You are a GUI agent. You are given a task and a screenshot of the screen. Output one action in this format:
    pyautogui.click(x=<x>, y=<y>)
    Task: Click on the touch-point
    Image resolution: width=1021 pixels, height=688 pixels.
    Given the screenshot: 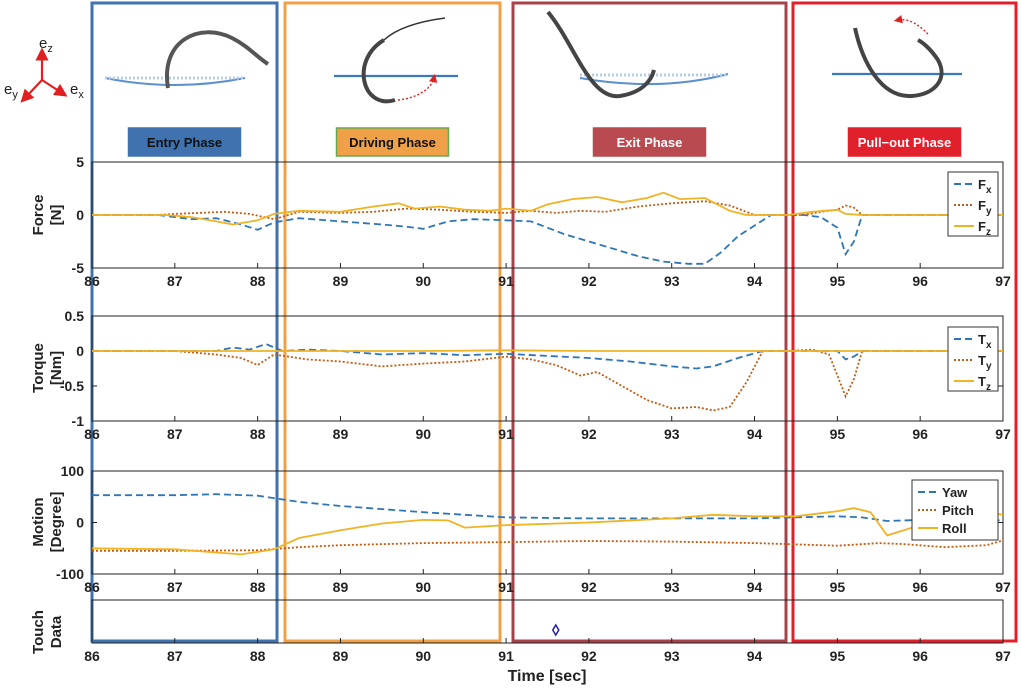 What is the action you would take?
    pyautogui.click(x=555, y=630)
    